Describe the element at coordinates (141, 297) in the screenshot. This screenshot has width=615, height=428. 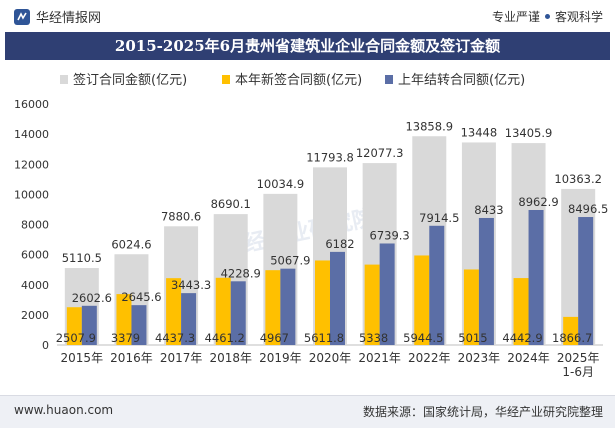
I see `data-label-carry: 2645.6` at that location.